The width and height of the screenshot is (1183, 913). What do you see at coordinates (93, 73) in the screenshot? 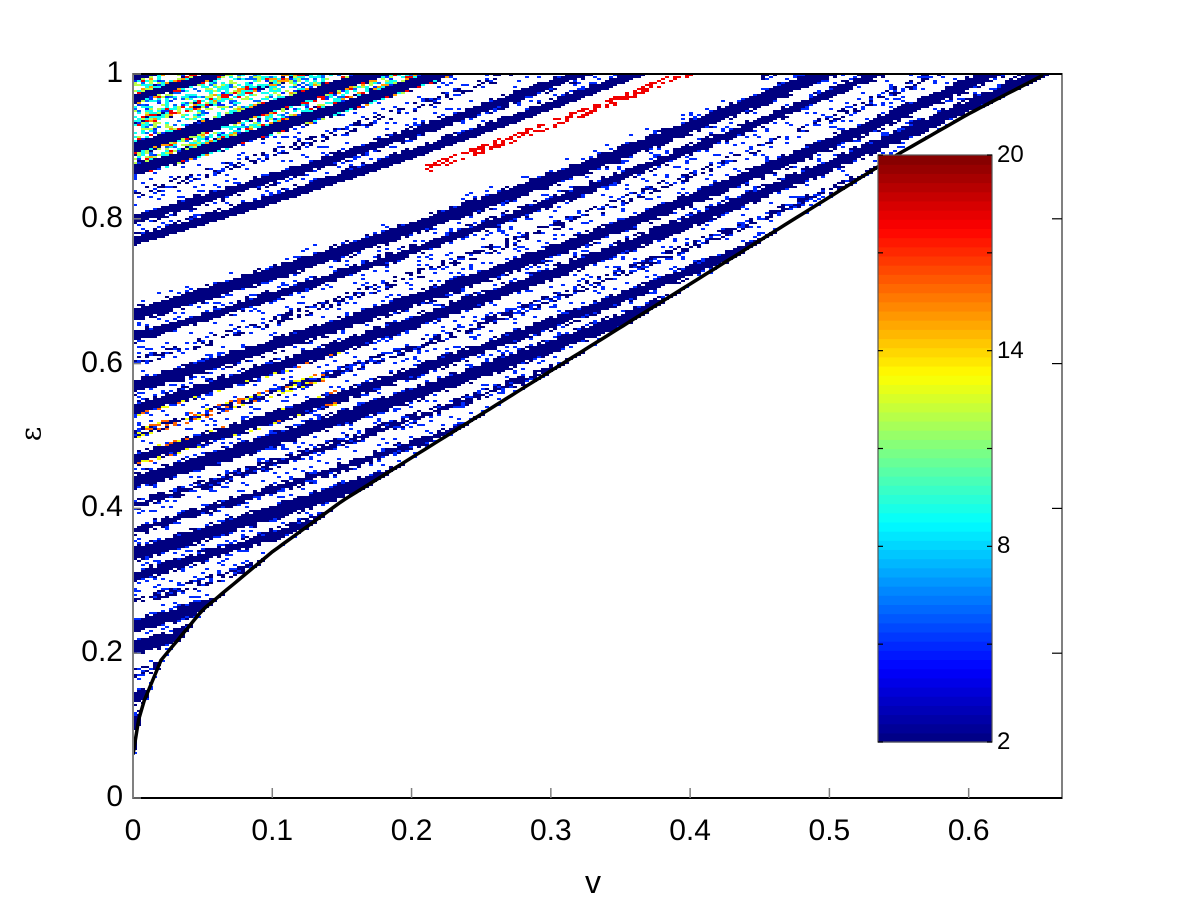
I see `y-tick-label: 1` at bounding box center [93, 73].